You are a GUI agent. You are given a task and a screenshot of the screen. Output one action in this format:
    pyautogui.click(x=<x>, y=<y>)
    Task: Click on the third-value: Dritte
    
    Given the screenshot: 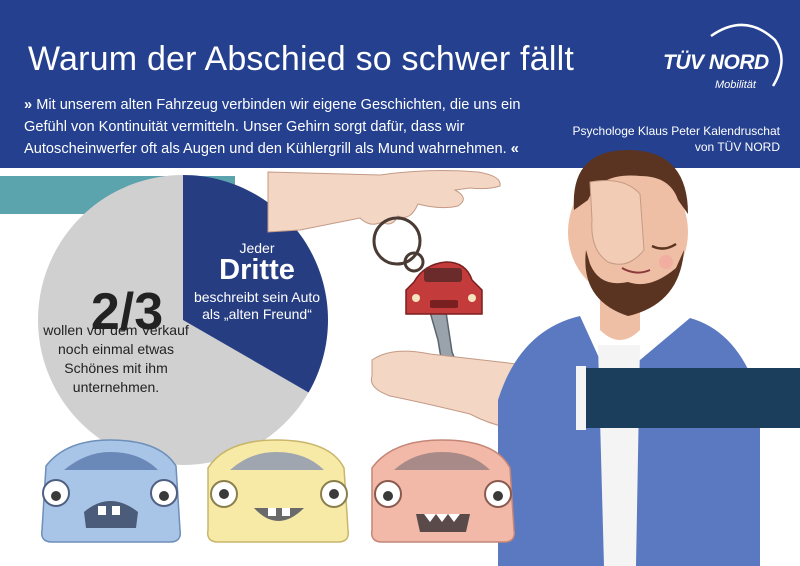 What is the action you would take?
    pyautogui.click(x=257, y=270)
    